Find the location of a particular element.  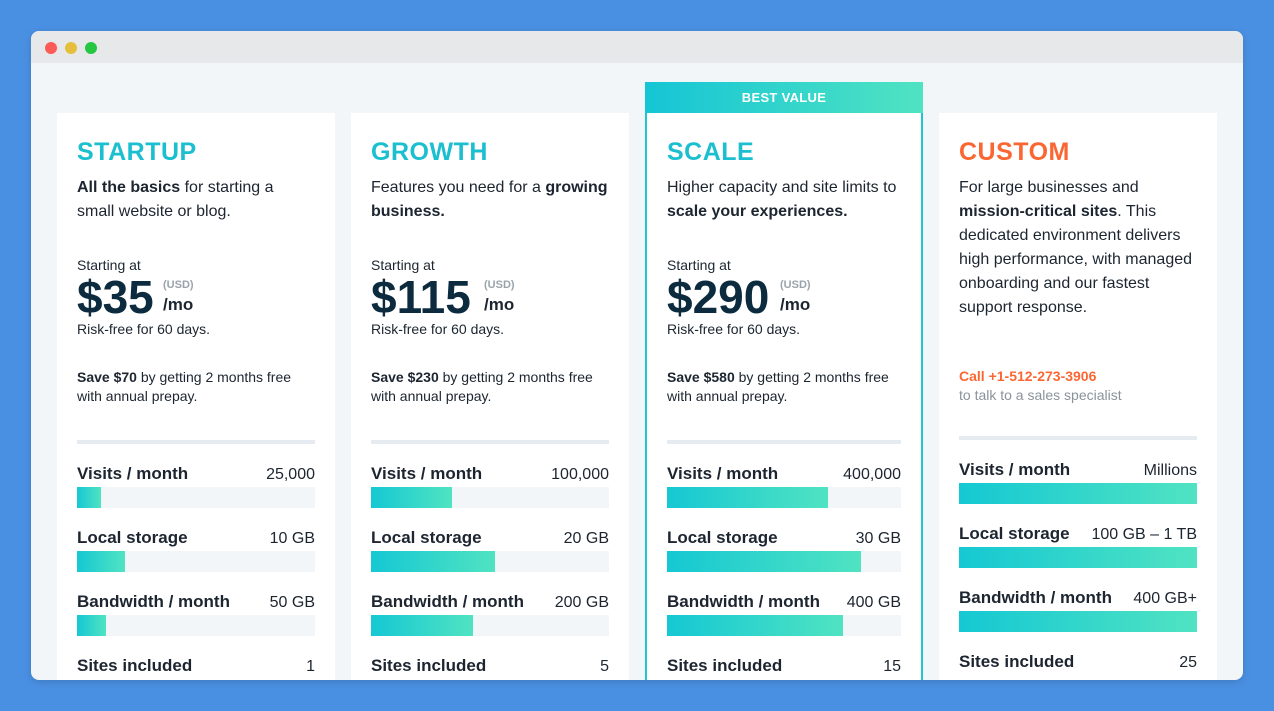

metric-value: 15 is located at coordinates (892, 666).